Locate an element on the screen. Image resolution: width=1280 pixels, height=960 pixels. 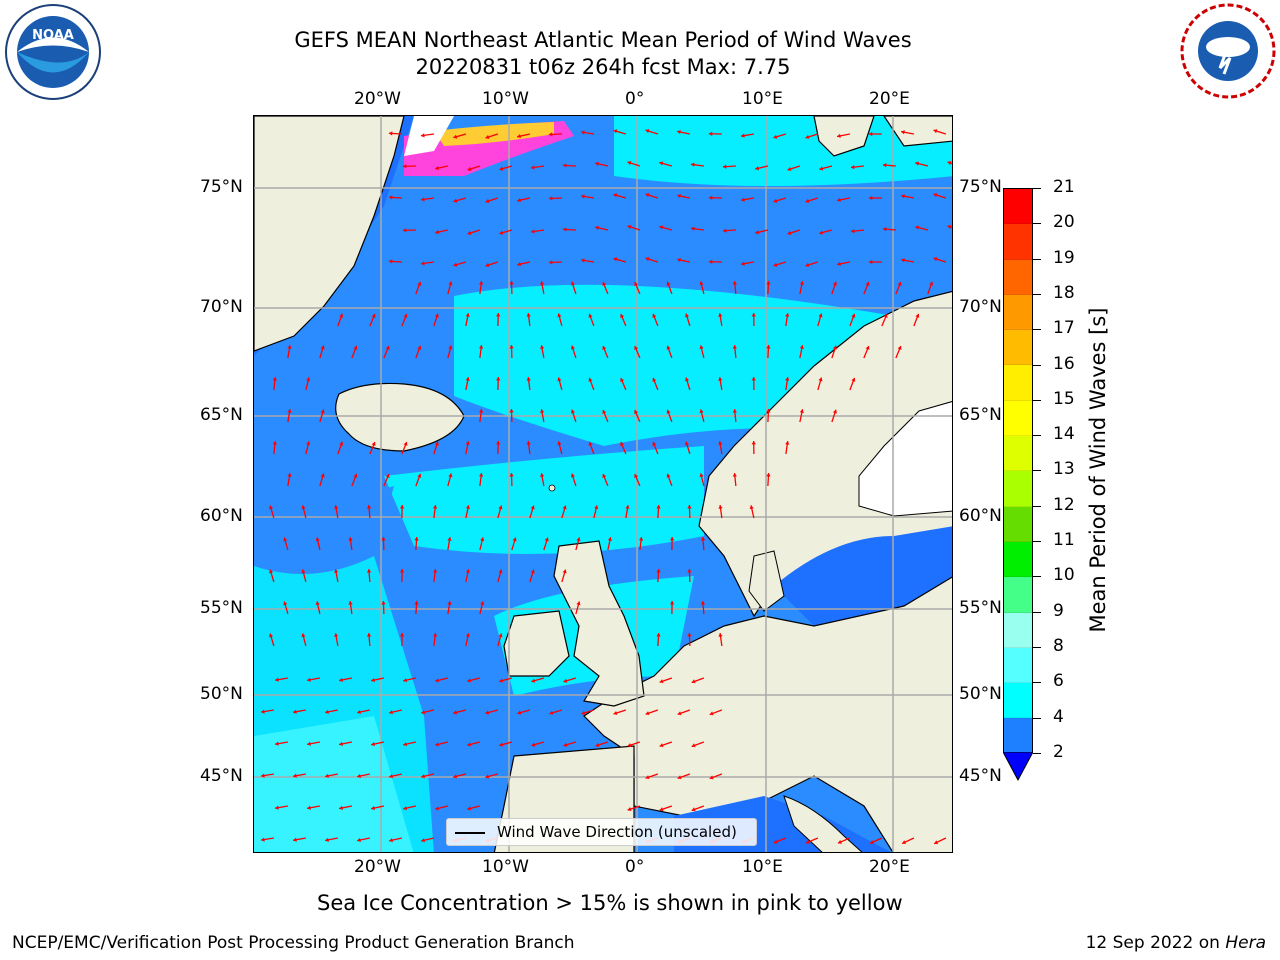
lat-label-left-65n: 65°N is located at coordinates (221, 415).